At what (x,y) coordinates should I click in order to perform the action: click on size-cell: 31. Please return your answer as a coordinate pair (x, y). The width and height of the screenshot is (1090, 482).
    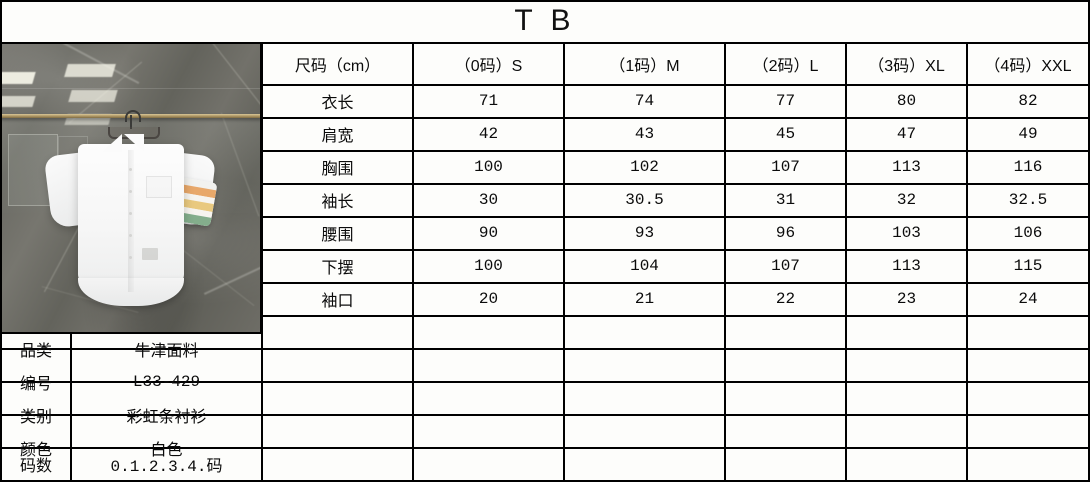
    Looking at the image, I should click on (785, 200).